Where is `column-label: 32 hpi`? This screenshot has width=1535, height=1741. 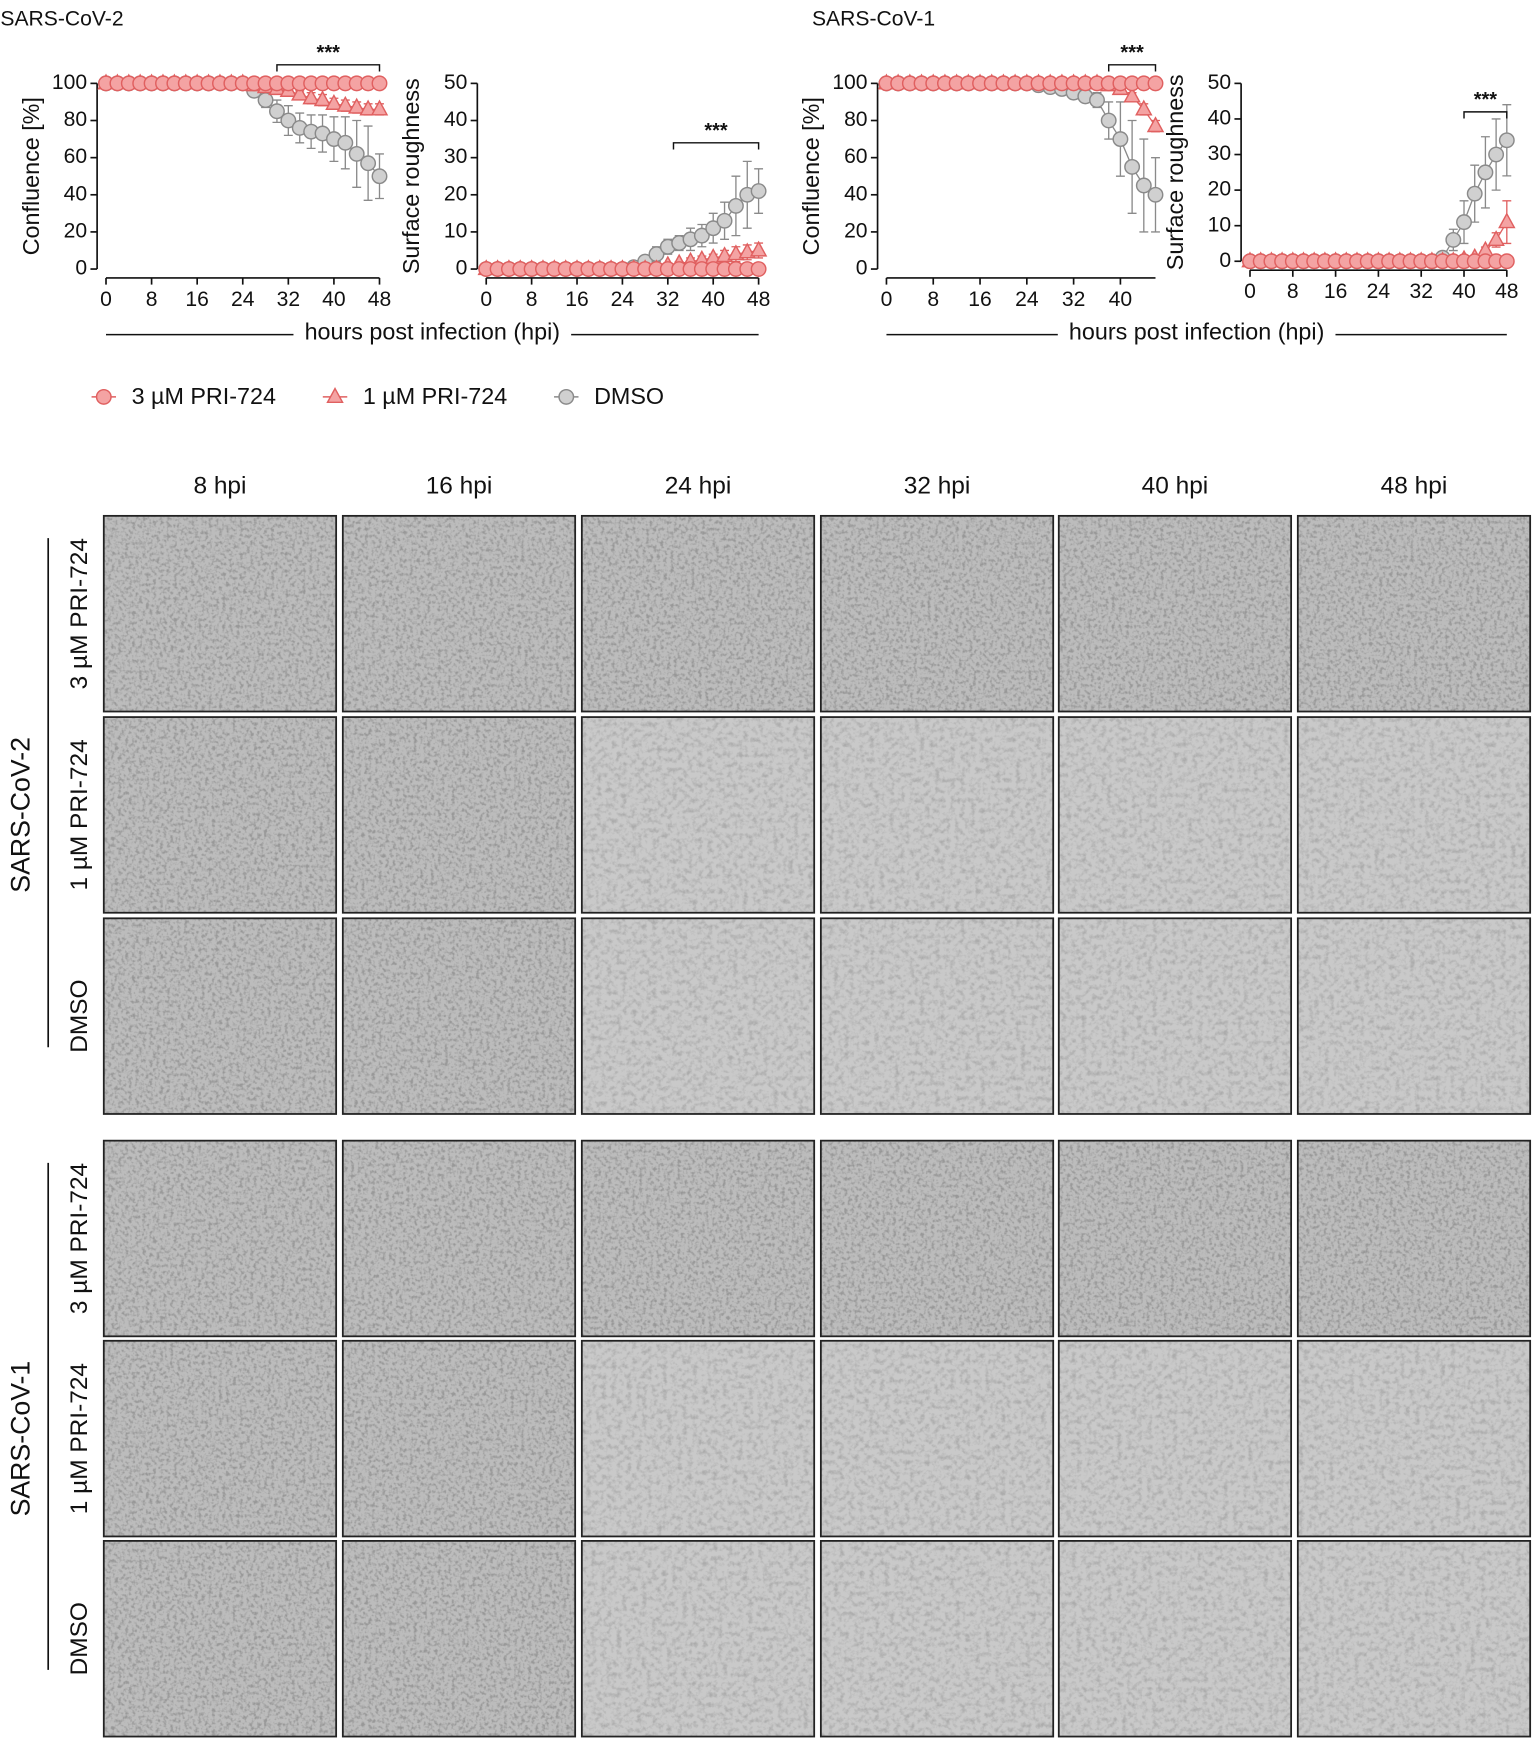
column-label: 32 hpi is located at coordinates (937, 485).